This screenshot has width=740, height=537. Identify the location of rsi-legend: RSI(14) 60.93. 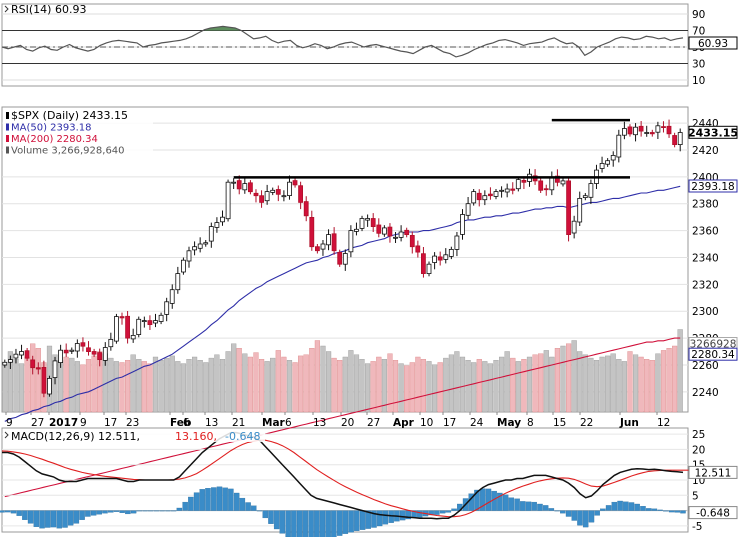
(45, 9).